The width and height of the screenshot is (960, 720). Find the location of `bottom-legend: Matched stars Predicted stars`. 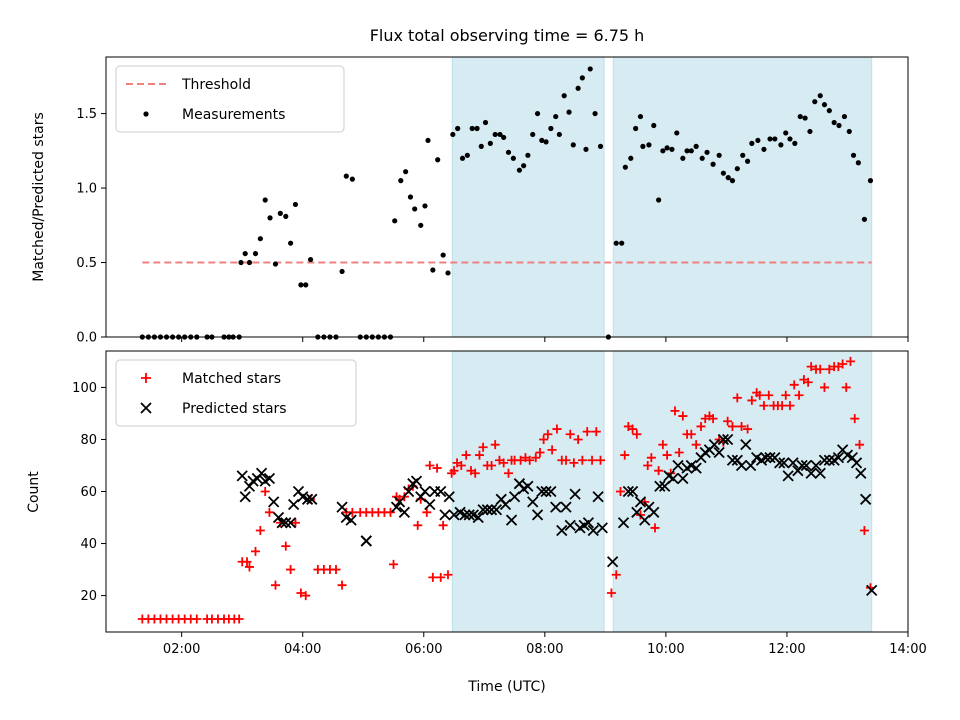

bottom-legend: Matched stars Predicted stars is located at coordinates (236, 393).